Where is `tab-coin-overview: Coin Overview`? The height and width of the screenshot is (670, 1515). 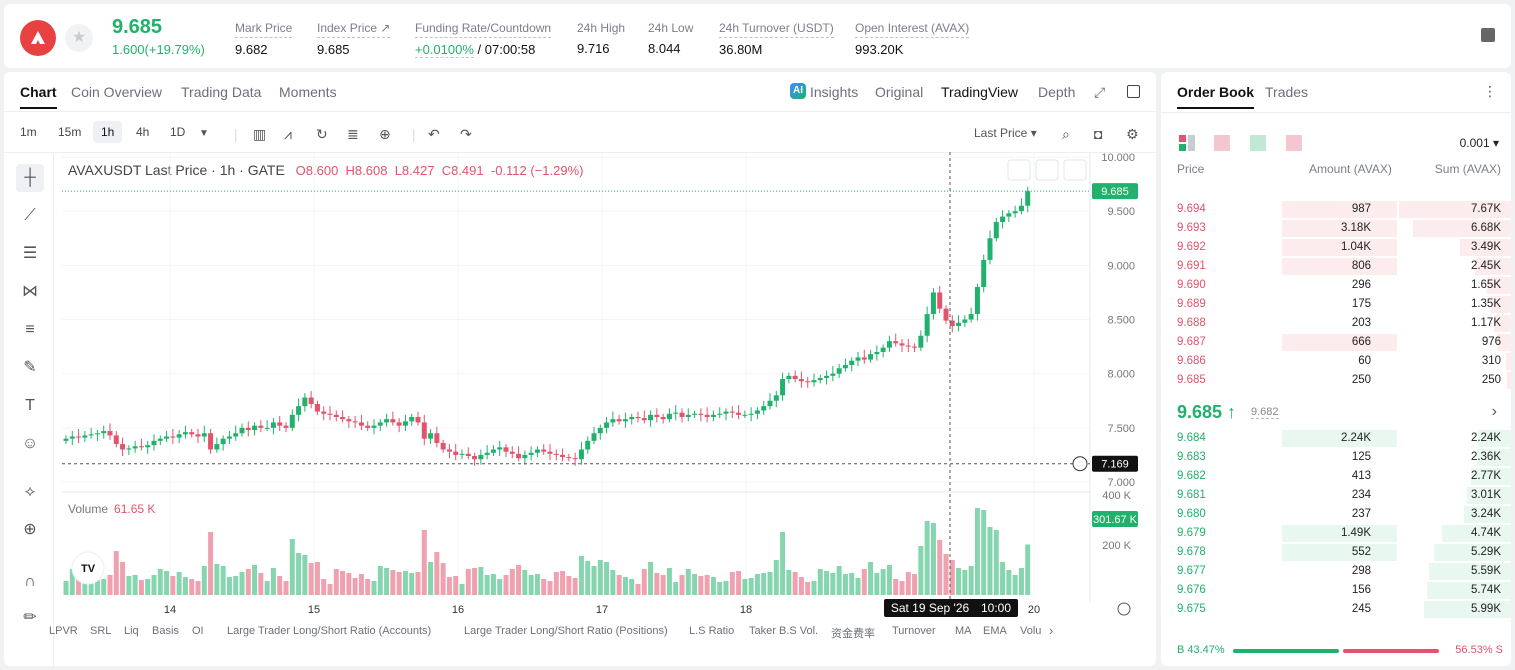
tab-coin-overview: Coin Overview is located at coordinates (117, 92).